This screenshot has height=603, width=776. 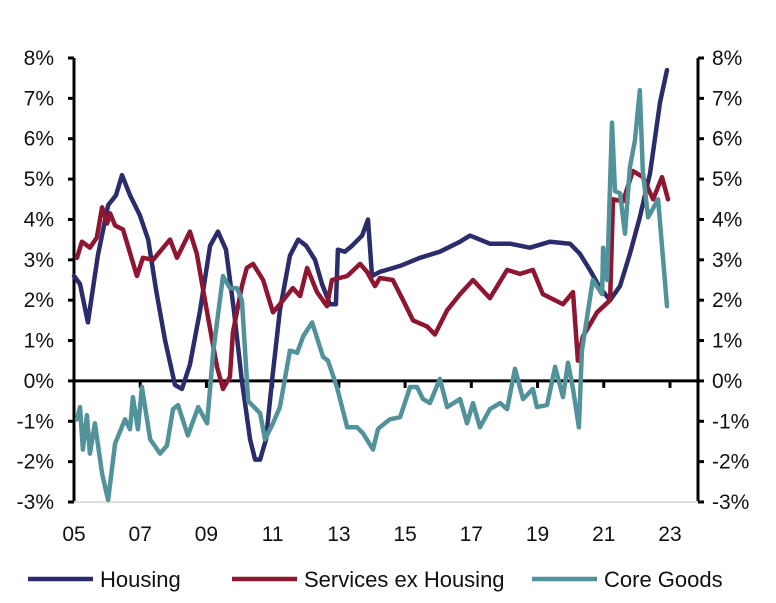 I want to click on left-y-tick-label: 4%, so click(x=39, y=219).